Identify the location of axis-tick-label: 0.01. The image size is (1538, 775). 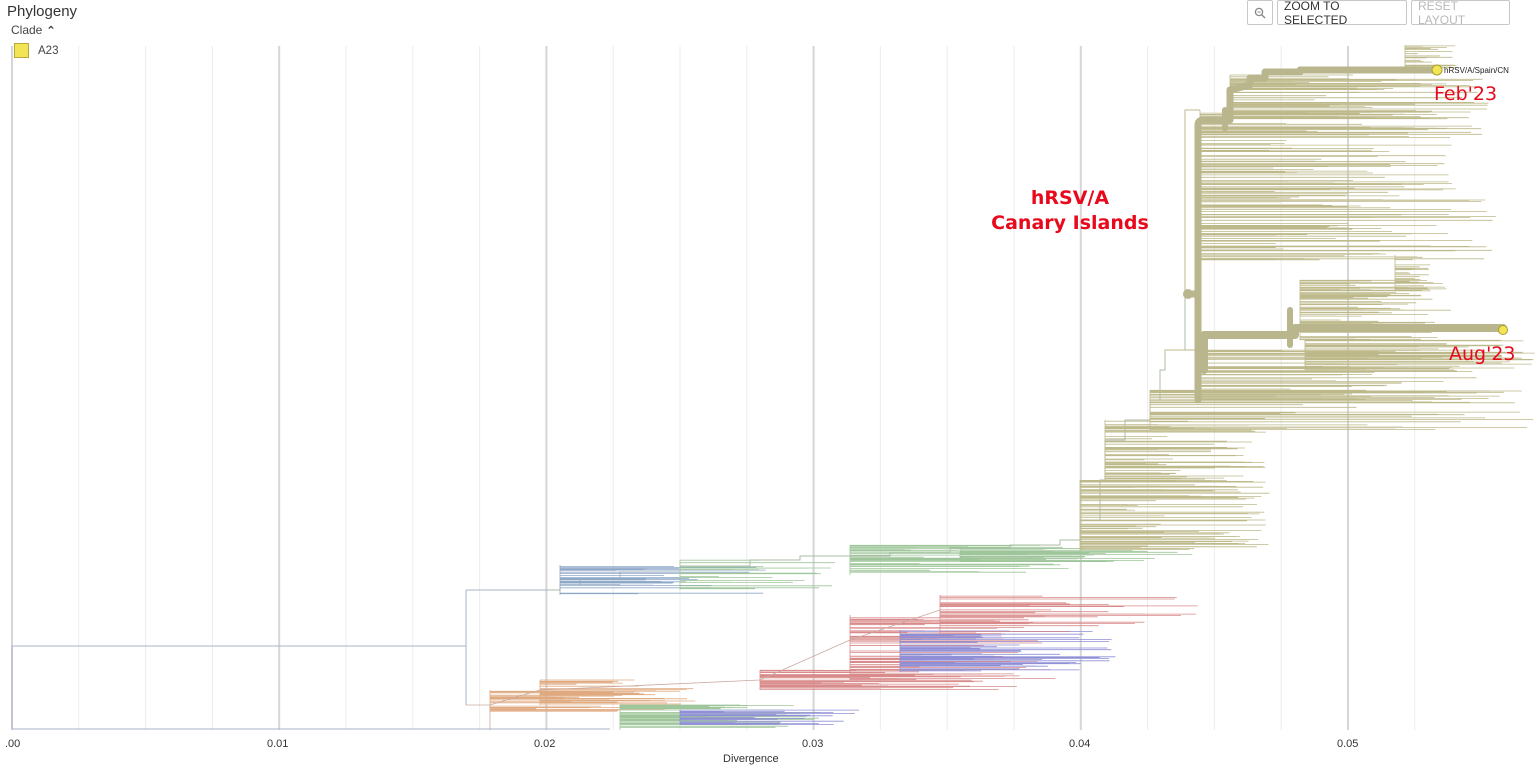
(278, 744).